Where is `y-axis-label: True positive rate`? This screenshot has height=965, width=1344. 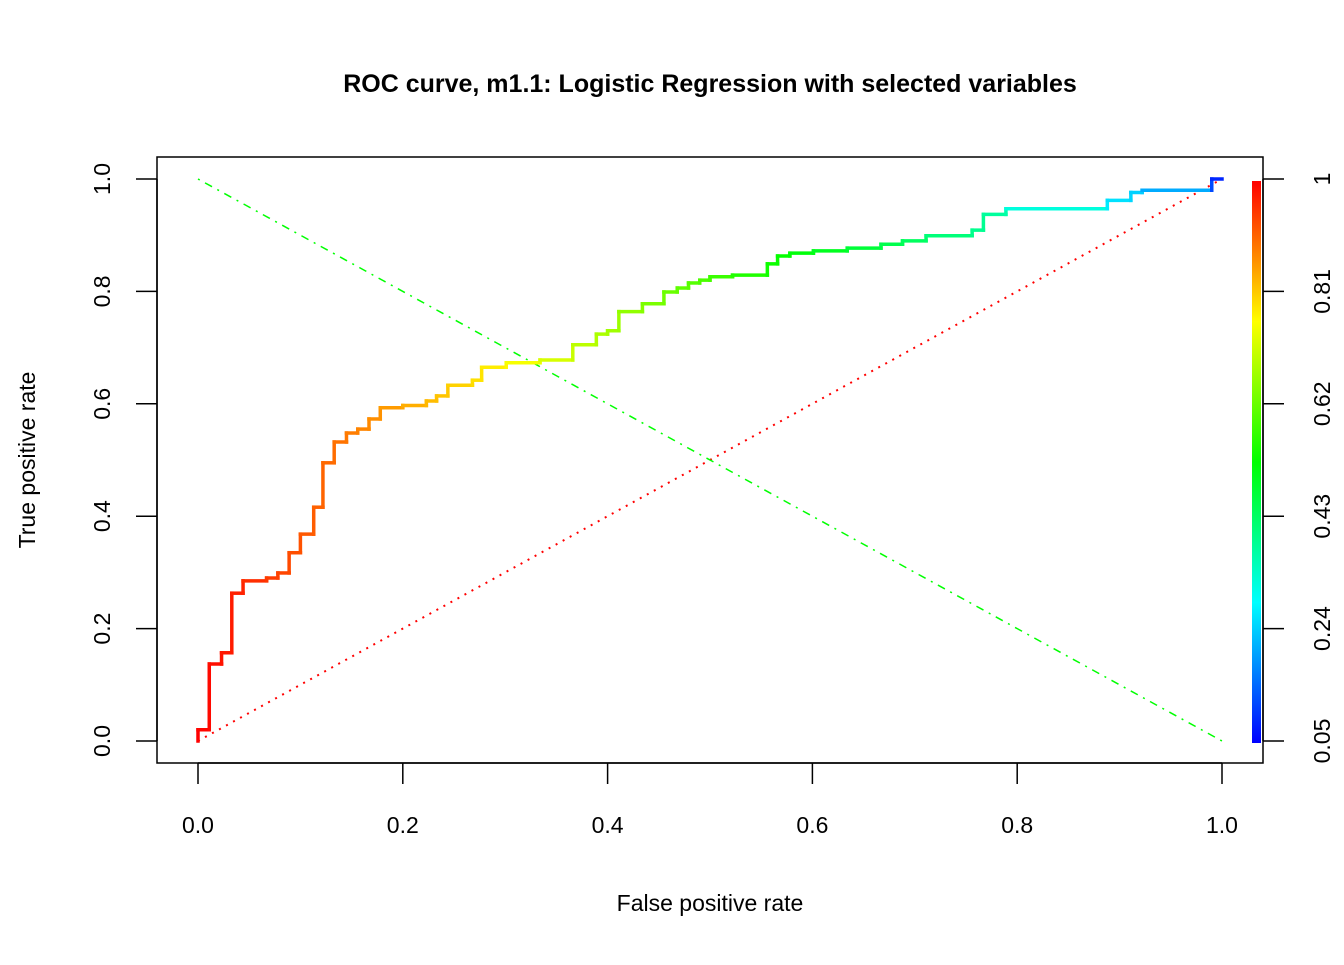
y-axis-label: True positive rate is located at coordinates (27, 460).